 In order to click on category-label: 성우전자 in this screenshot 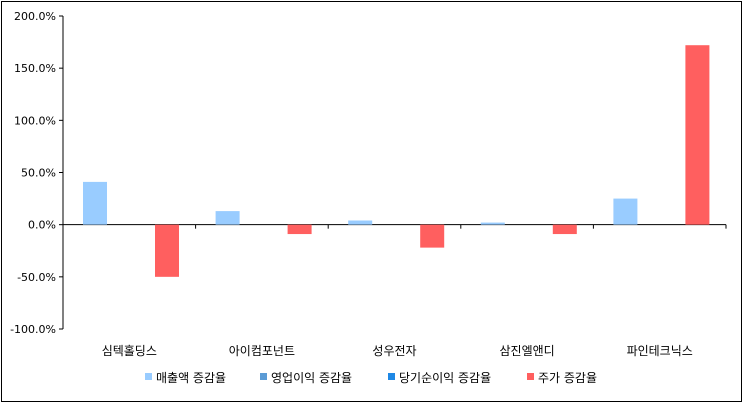, I will do `click(394, 351)`.